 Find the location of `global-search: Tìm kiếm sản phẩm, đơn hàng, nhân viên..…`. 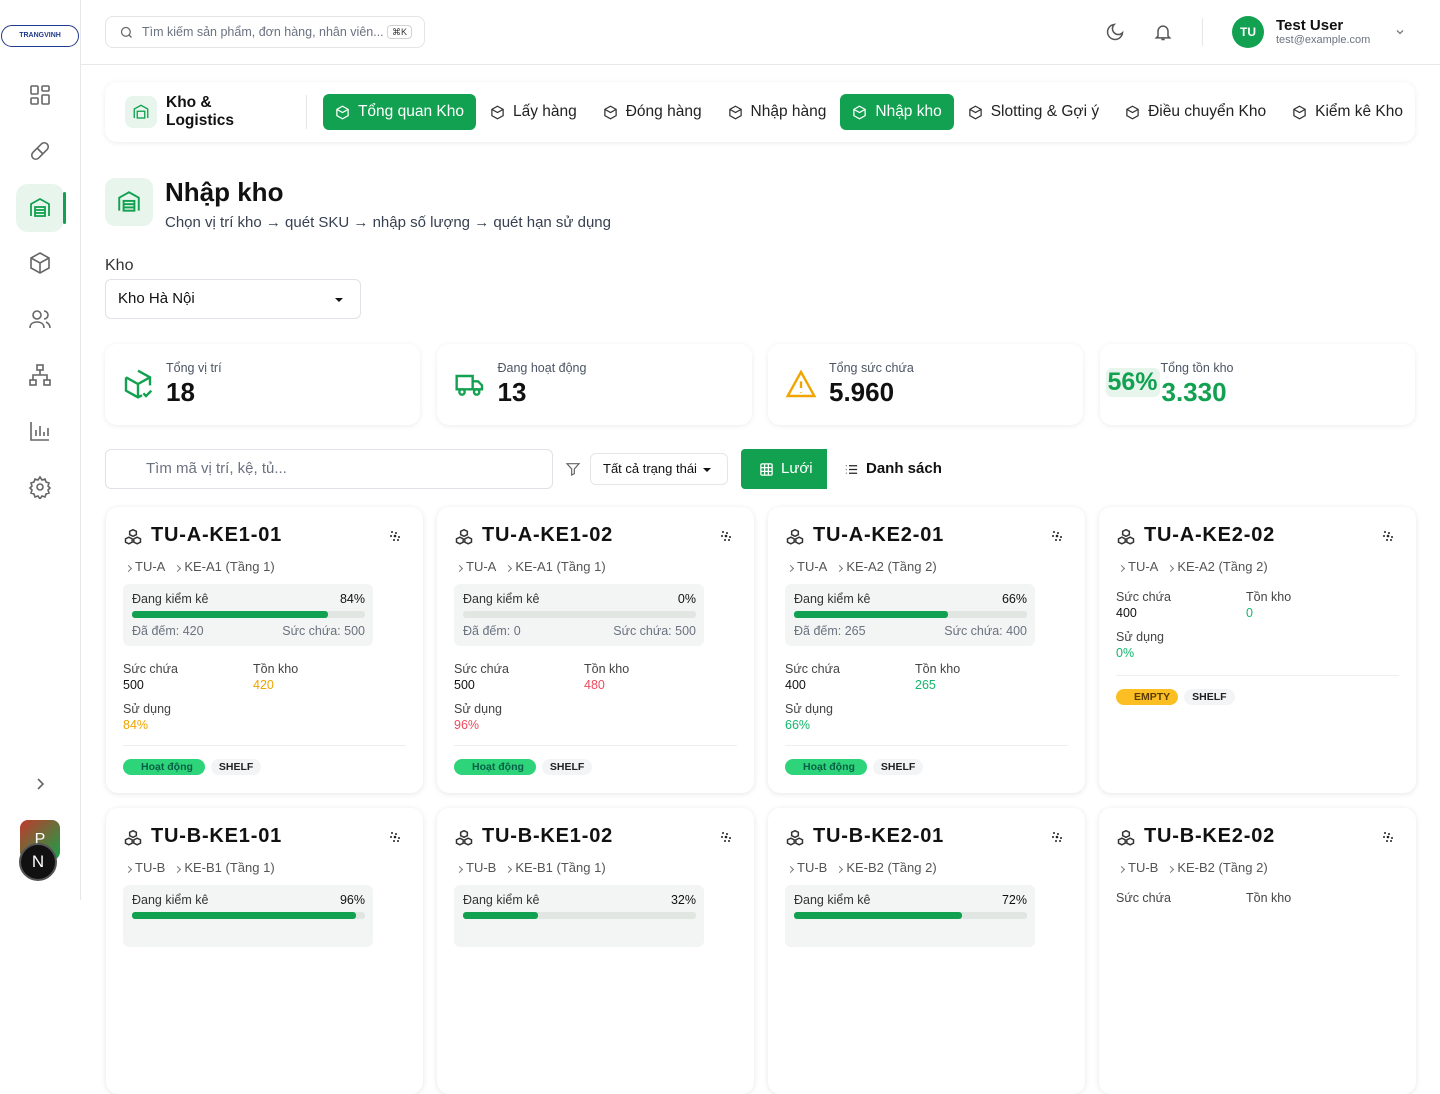

global-search: Tìm kiếm sản phẩm, đơn hàng, nhân viên..… is located at coordinates (265, 32).